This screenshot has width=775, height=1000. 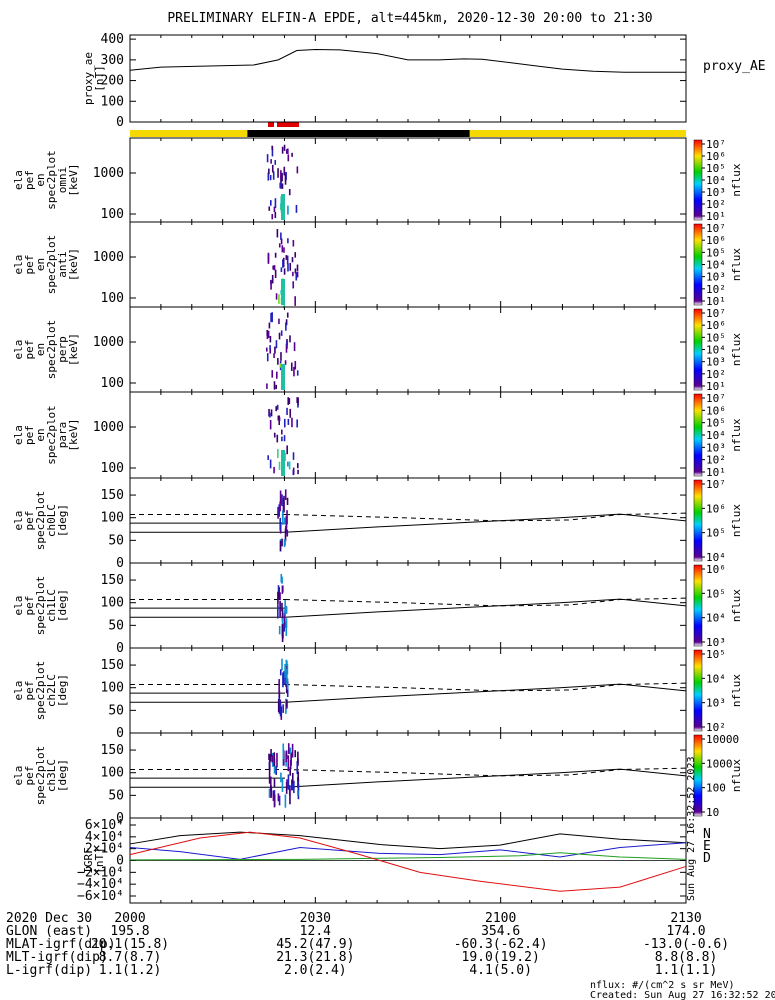 I want to click on footer-row-label: GLON (east), so click(x=49, y=931).